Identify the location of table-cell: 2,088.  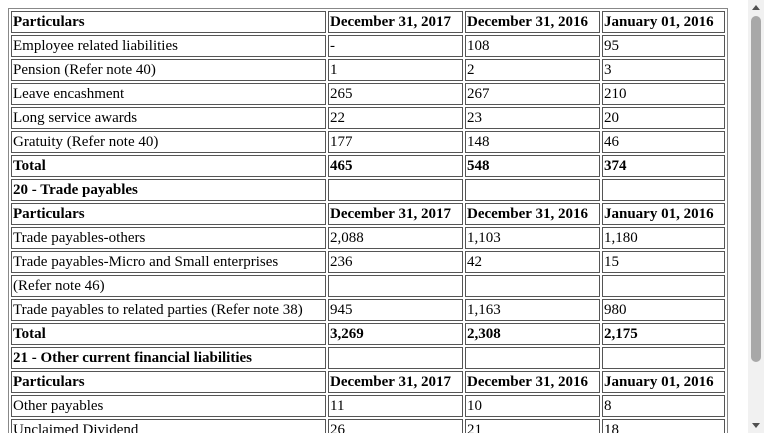
(395, 238).